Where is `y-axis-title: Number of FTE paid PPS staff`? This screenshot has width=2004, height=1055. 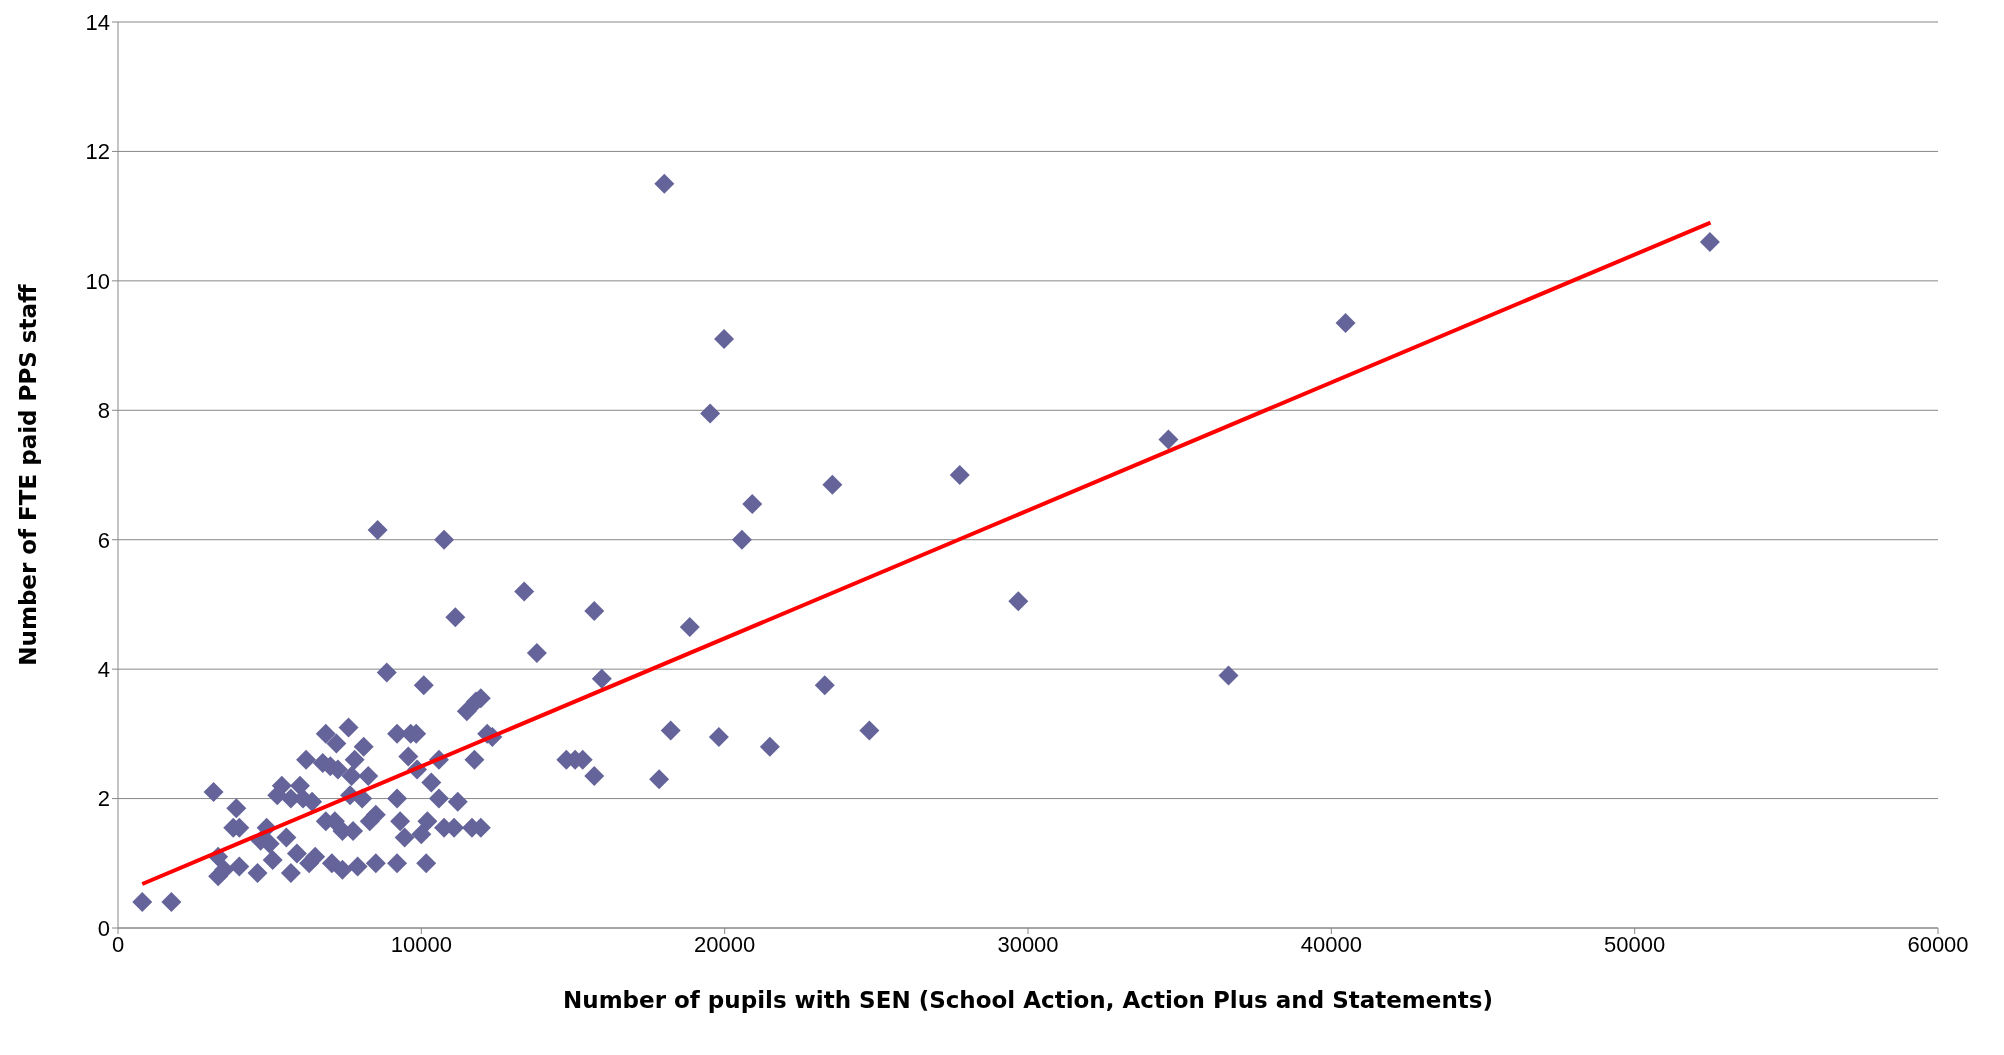
y-axis-title: Number of FTE paid PPS staff is located at coordinates (28, 474).